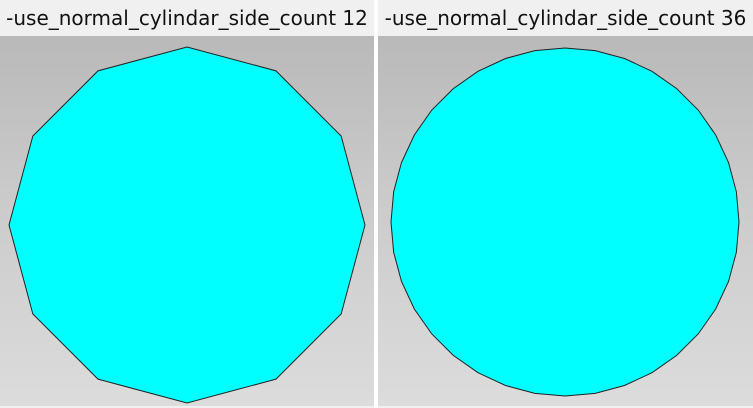 This screenshot has width=753, height=408. Describe the element at coordinates (187, 18) in the screenshot. I see `panel-title: -use_normal_cylindar_side_count 12` at that location.